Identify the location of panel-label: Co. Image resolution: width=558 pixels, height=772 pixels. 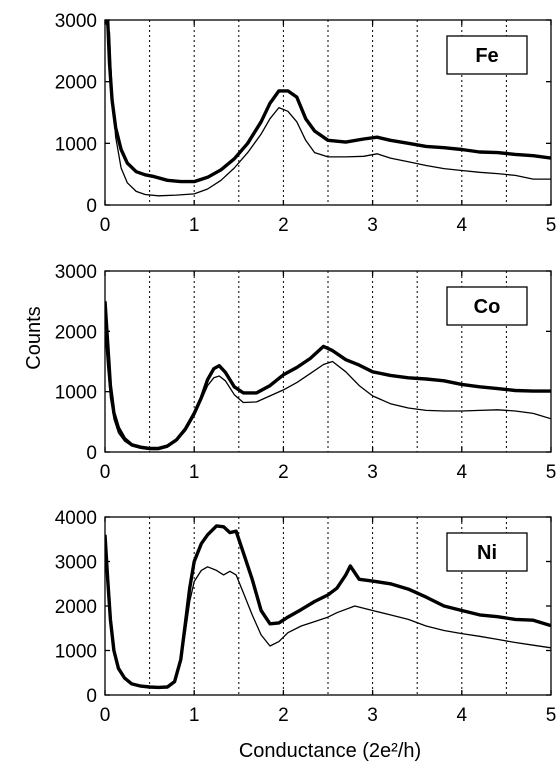
(487, 307).